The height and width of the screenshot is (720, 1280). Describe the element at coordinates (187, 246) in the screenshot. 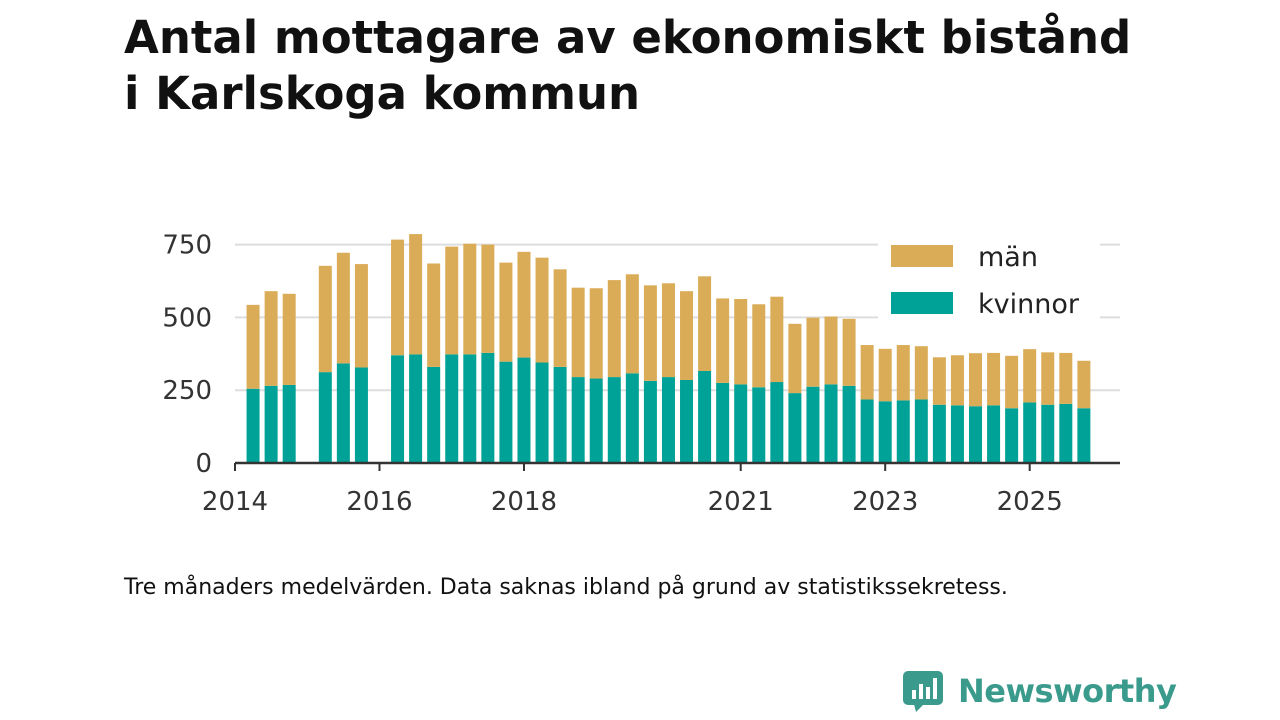

I see `y-tick-label: 750` at that location.